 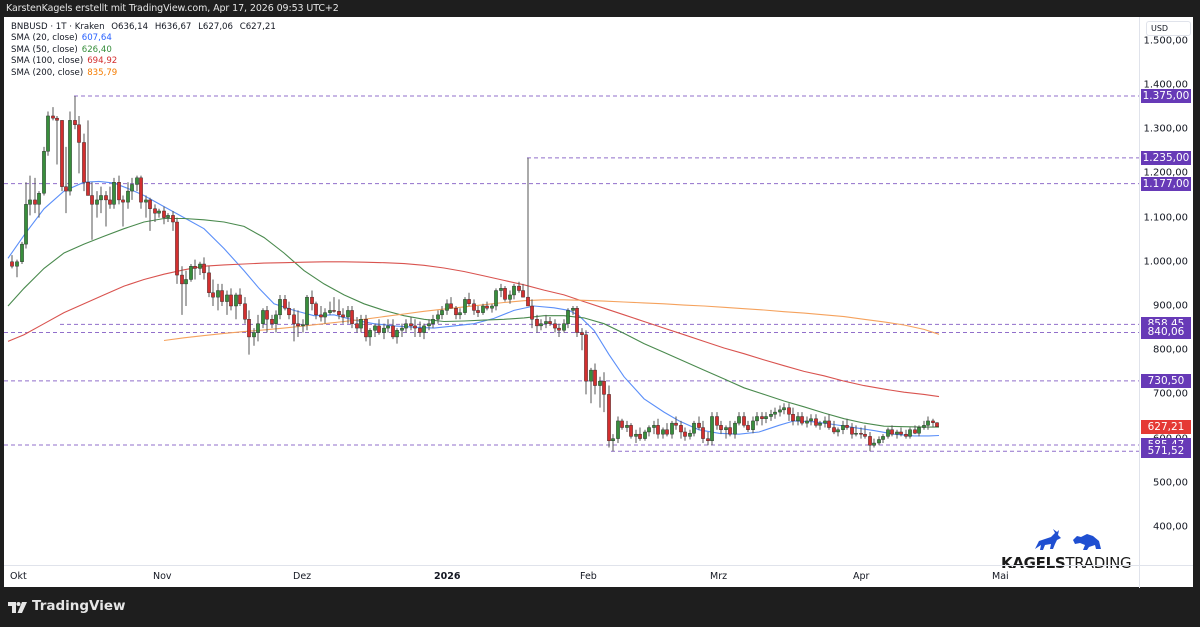 I want to click on time-tick: Nov, so click(x=162, y=576).